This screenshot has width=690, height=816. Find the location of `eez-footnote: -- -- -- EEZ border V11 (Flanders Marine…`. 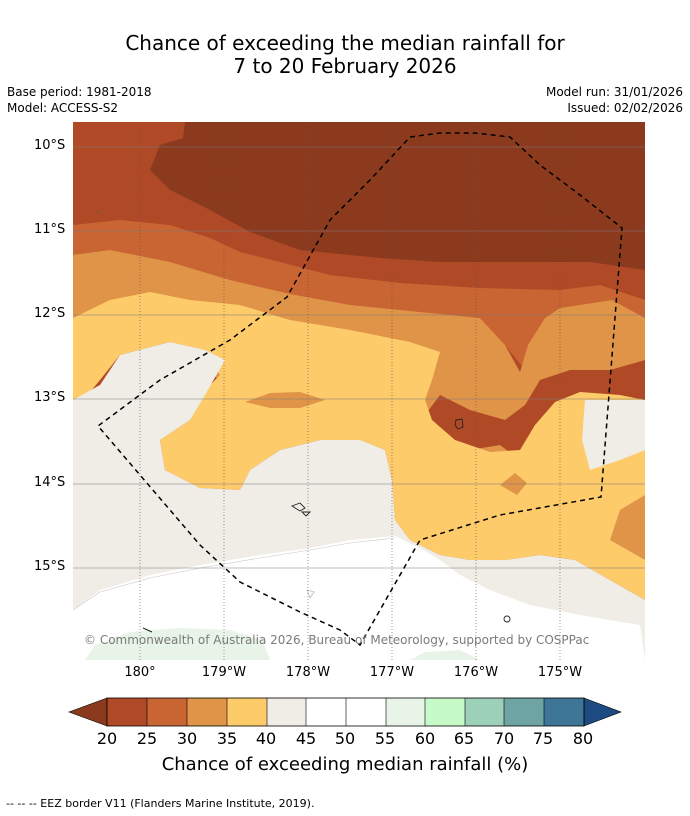

eez-footnote: -- -- -- EEZ border V11 (Flanders Marine… is located at coordinates (160, 803).